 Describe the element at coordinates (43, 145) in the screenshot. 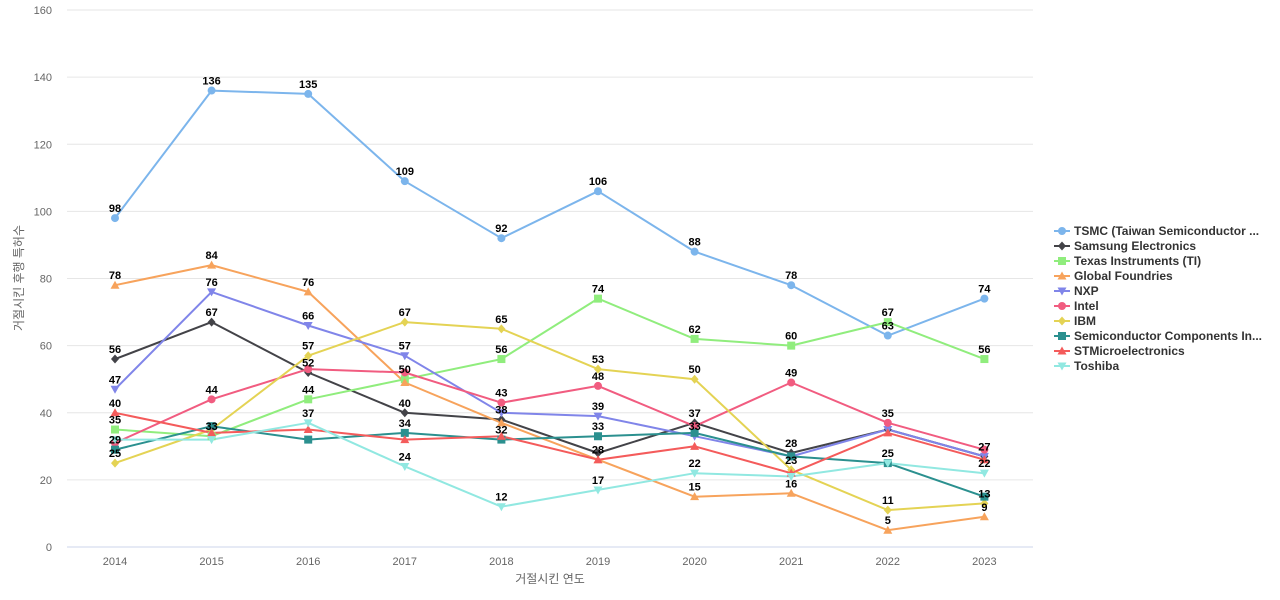

I see `y-tick-label: 120` at that location.